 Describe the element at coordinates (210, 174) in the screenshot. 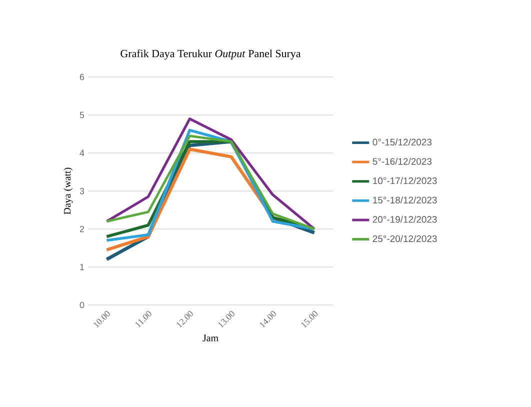

I see `line-series` at that location.